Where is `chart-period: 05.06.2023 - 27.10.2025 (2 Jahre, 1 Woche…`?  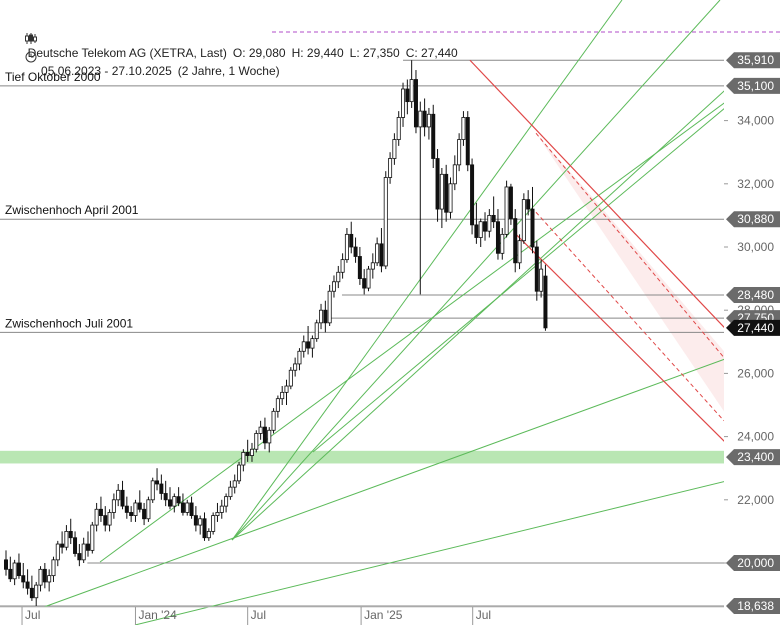
chart-period: 05.06.2023 - 27.10.2025 (2 Jahre, 1 Woche… is located at coordinates (145, 51).